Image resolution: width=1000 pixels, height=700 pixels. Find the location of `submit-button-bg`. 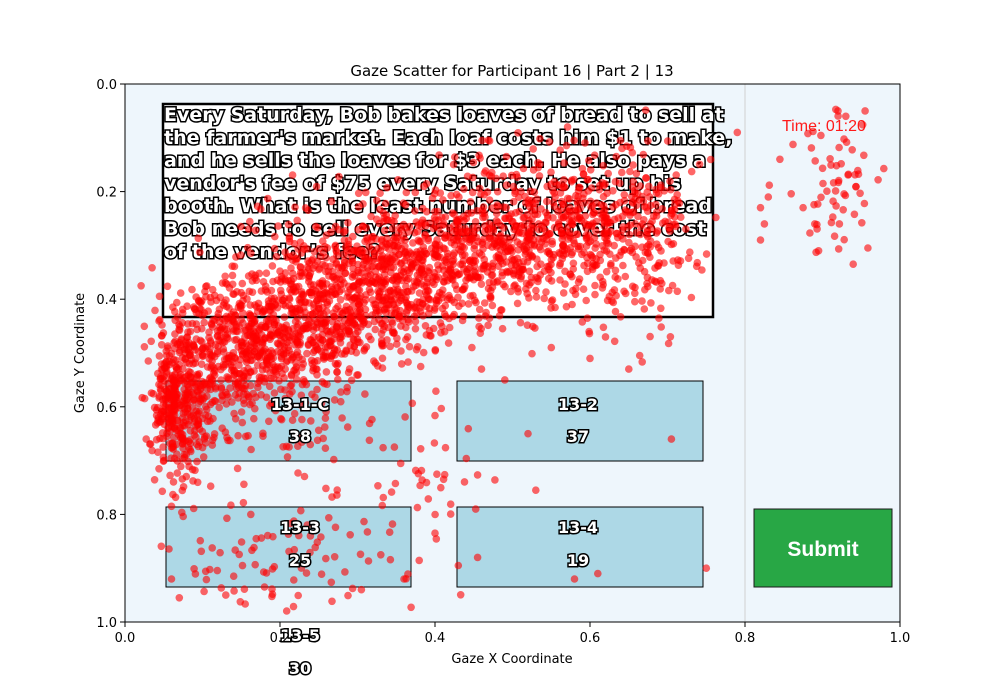

submit-button-bg is located at coordinates (823, 548).